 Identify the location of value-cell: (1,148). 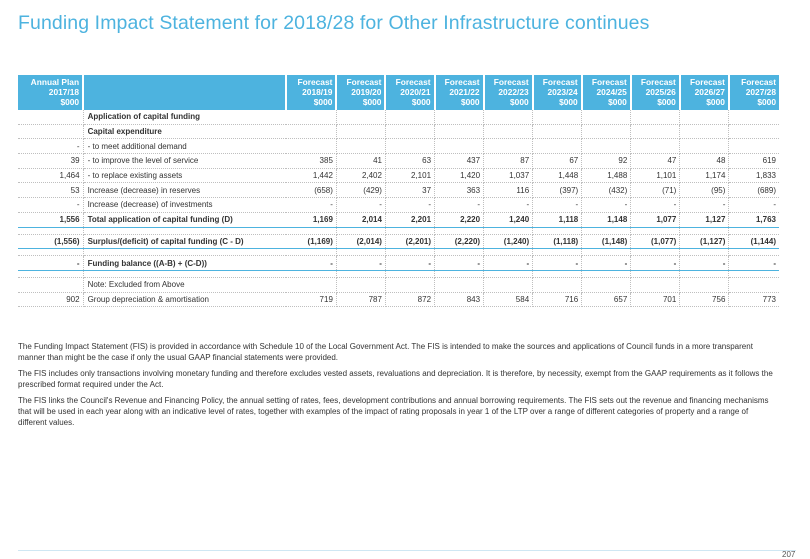
(606, 242).